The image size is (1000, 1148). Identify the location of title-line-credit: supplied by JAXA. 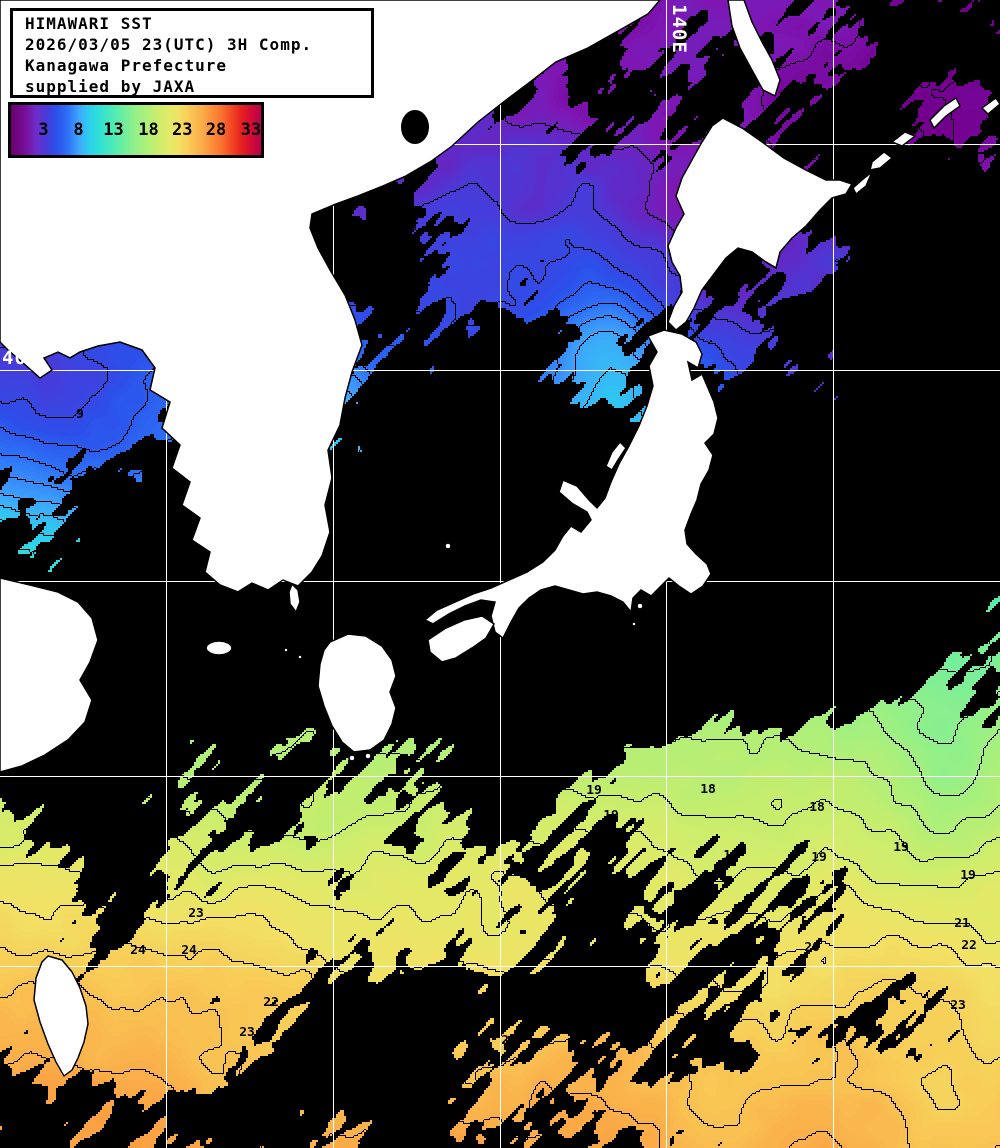
(110, 86).